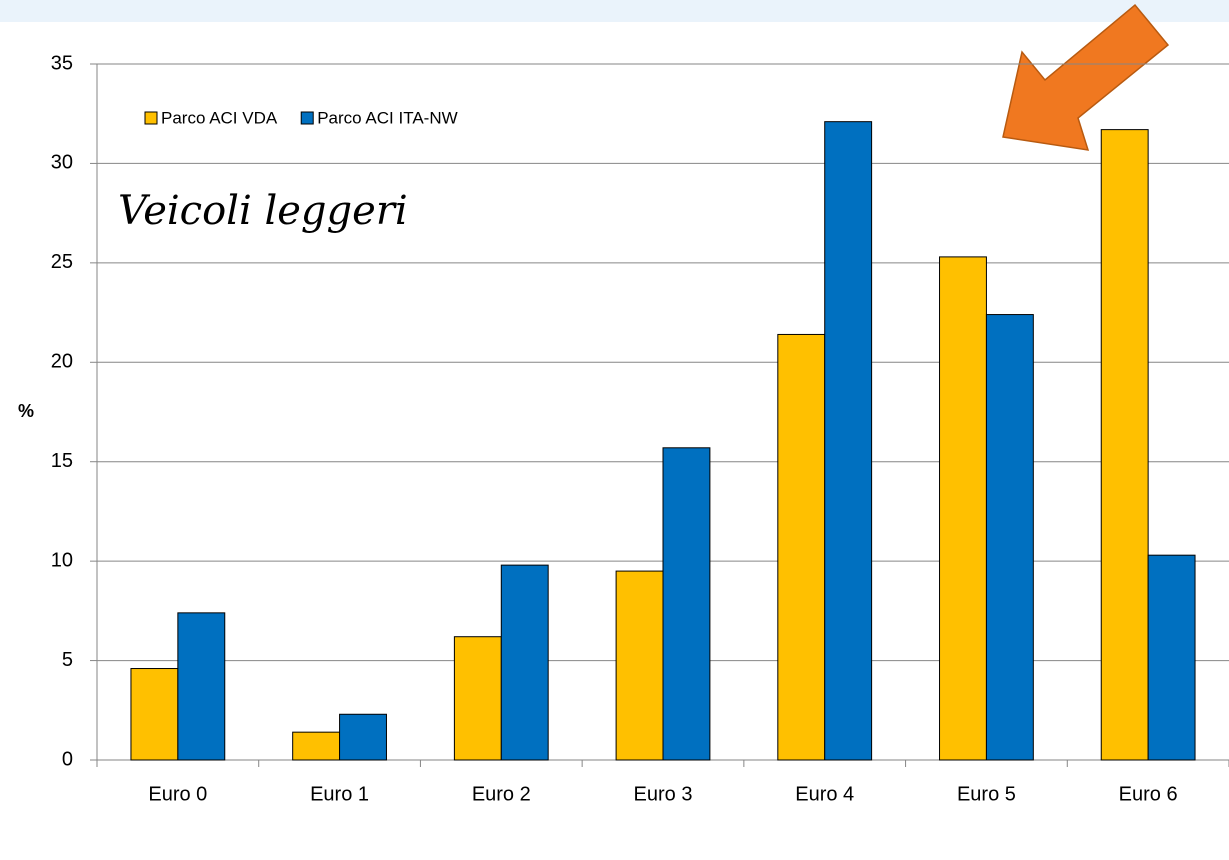  I want to click on y-tick-label: 10, so click(62, 560).